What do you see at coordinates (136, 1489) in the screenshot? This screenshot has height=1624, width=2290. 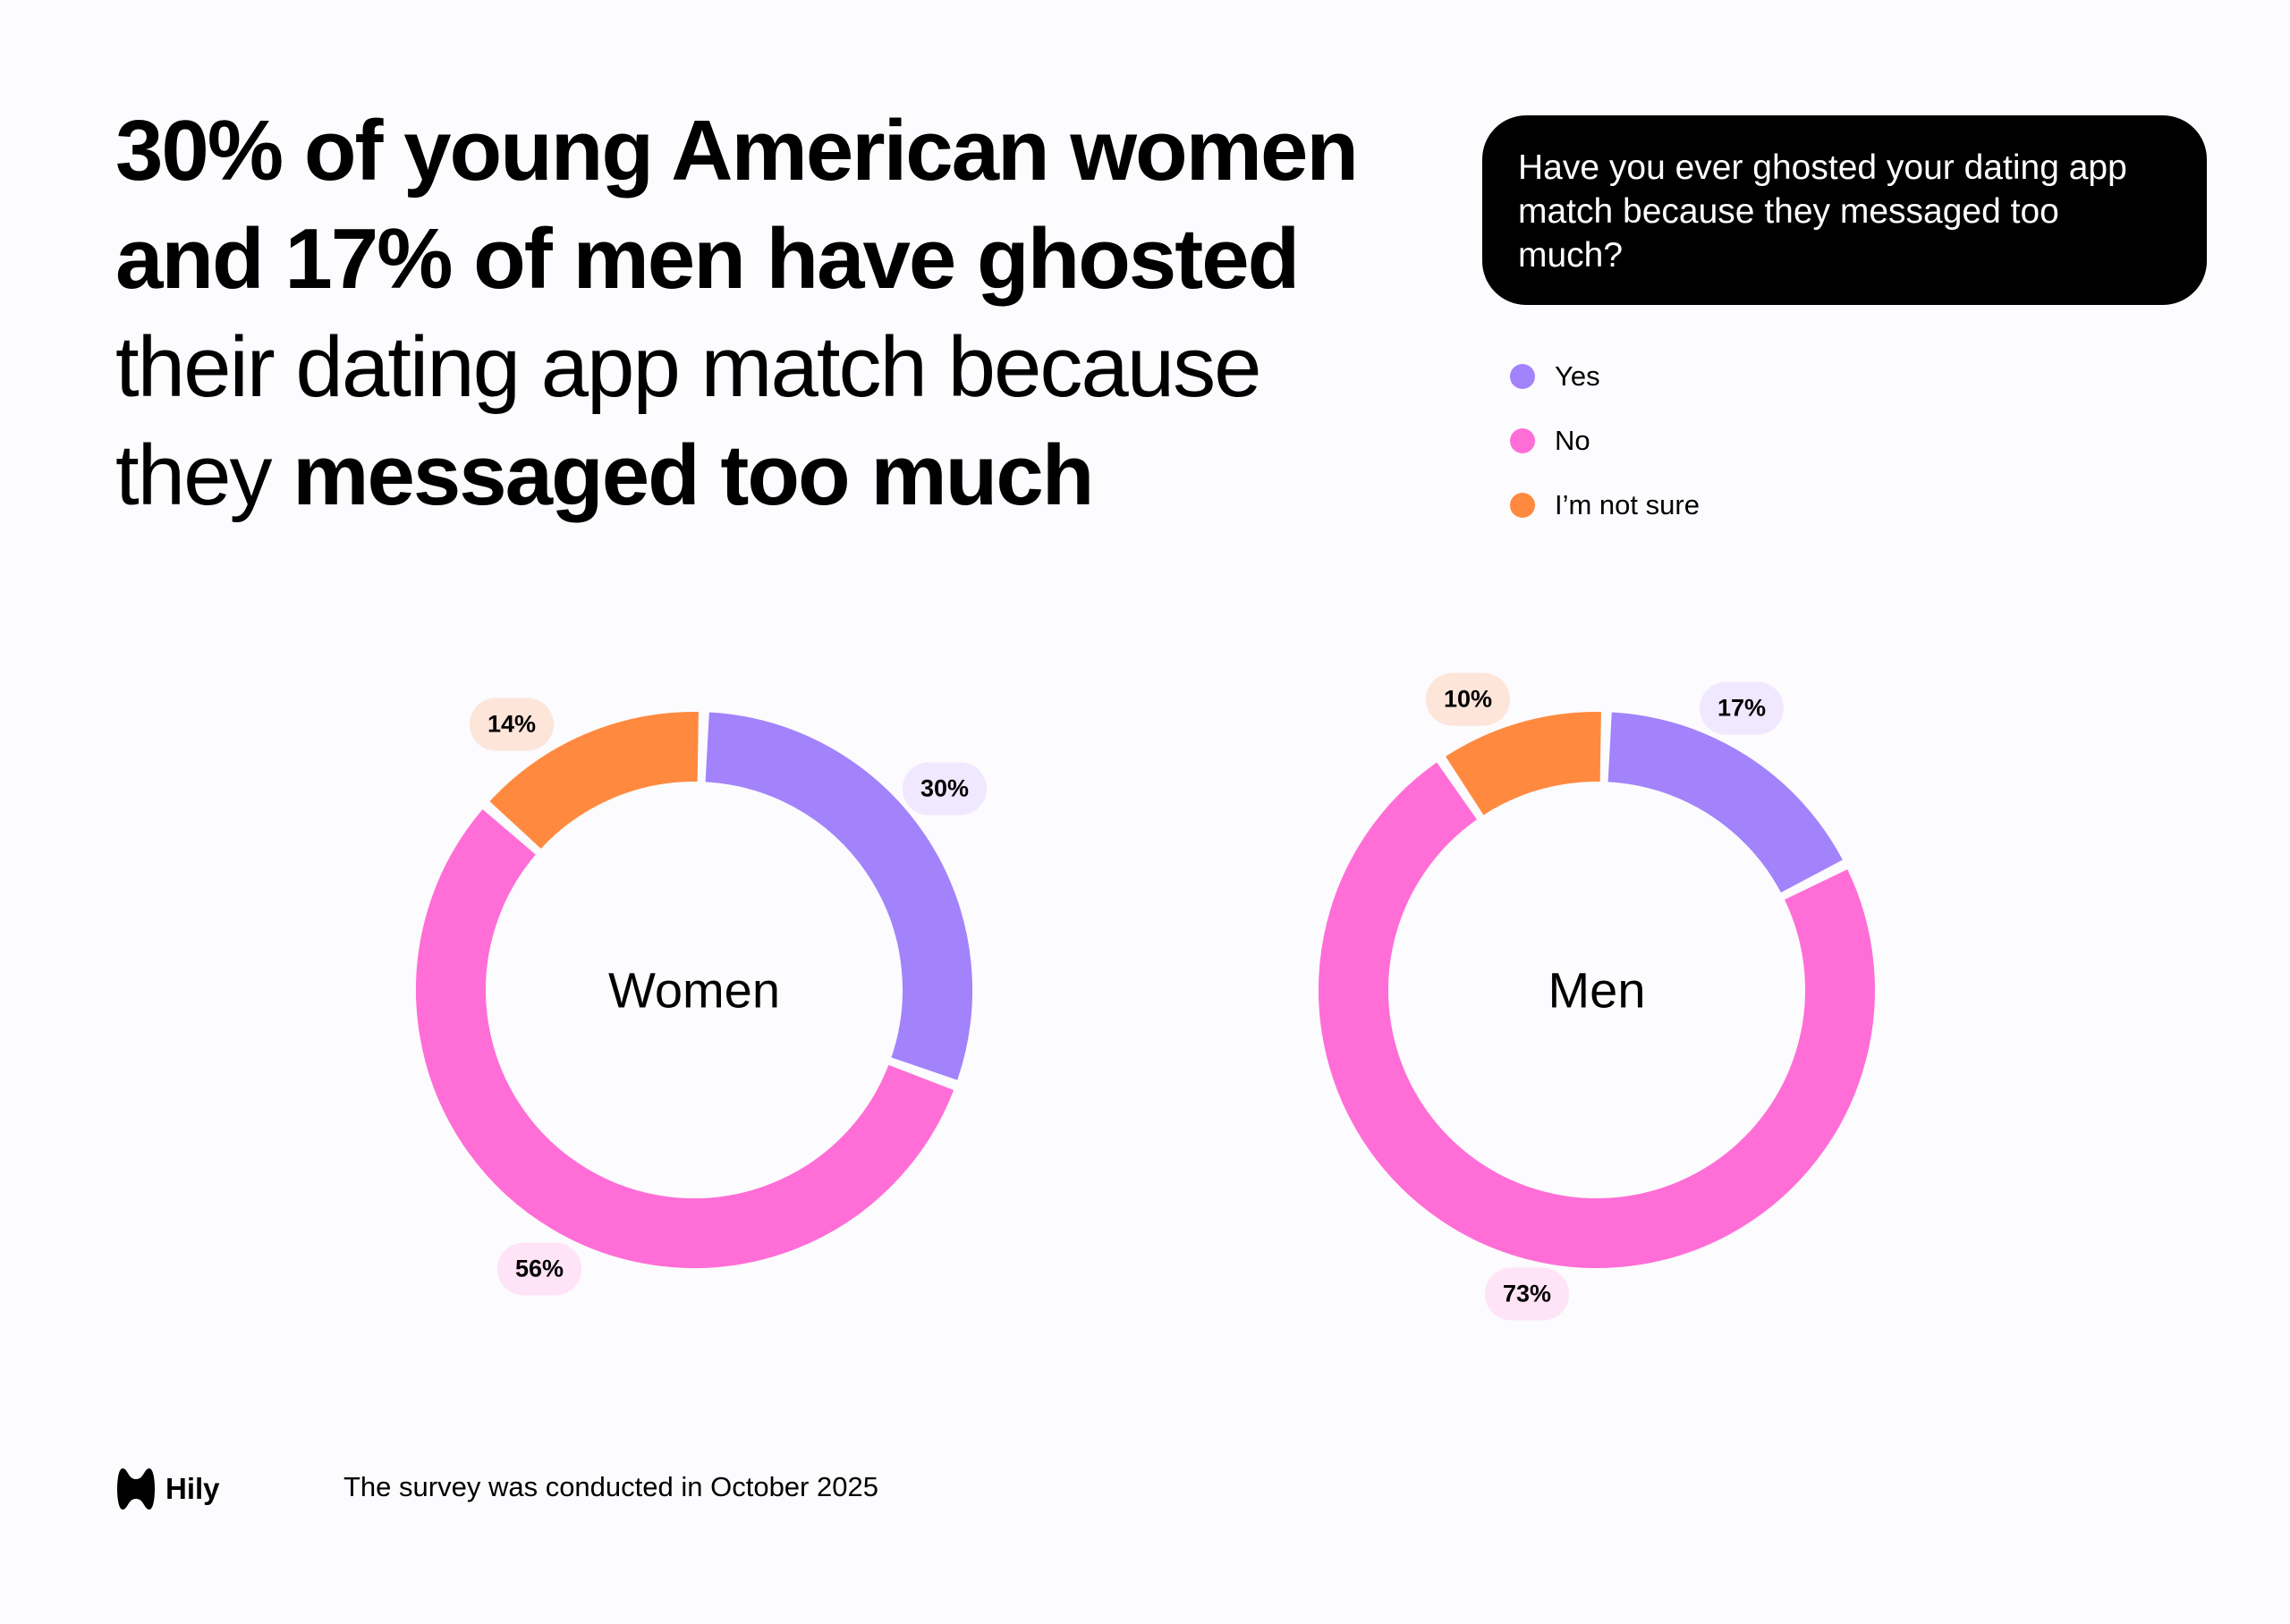 I see `hily-logo-icon` at bounding box center [136, 1489].